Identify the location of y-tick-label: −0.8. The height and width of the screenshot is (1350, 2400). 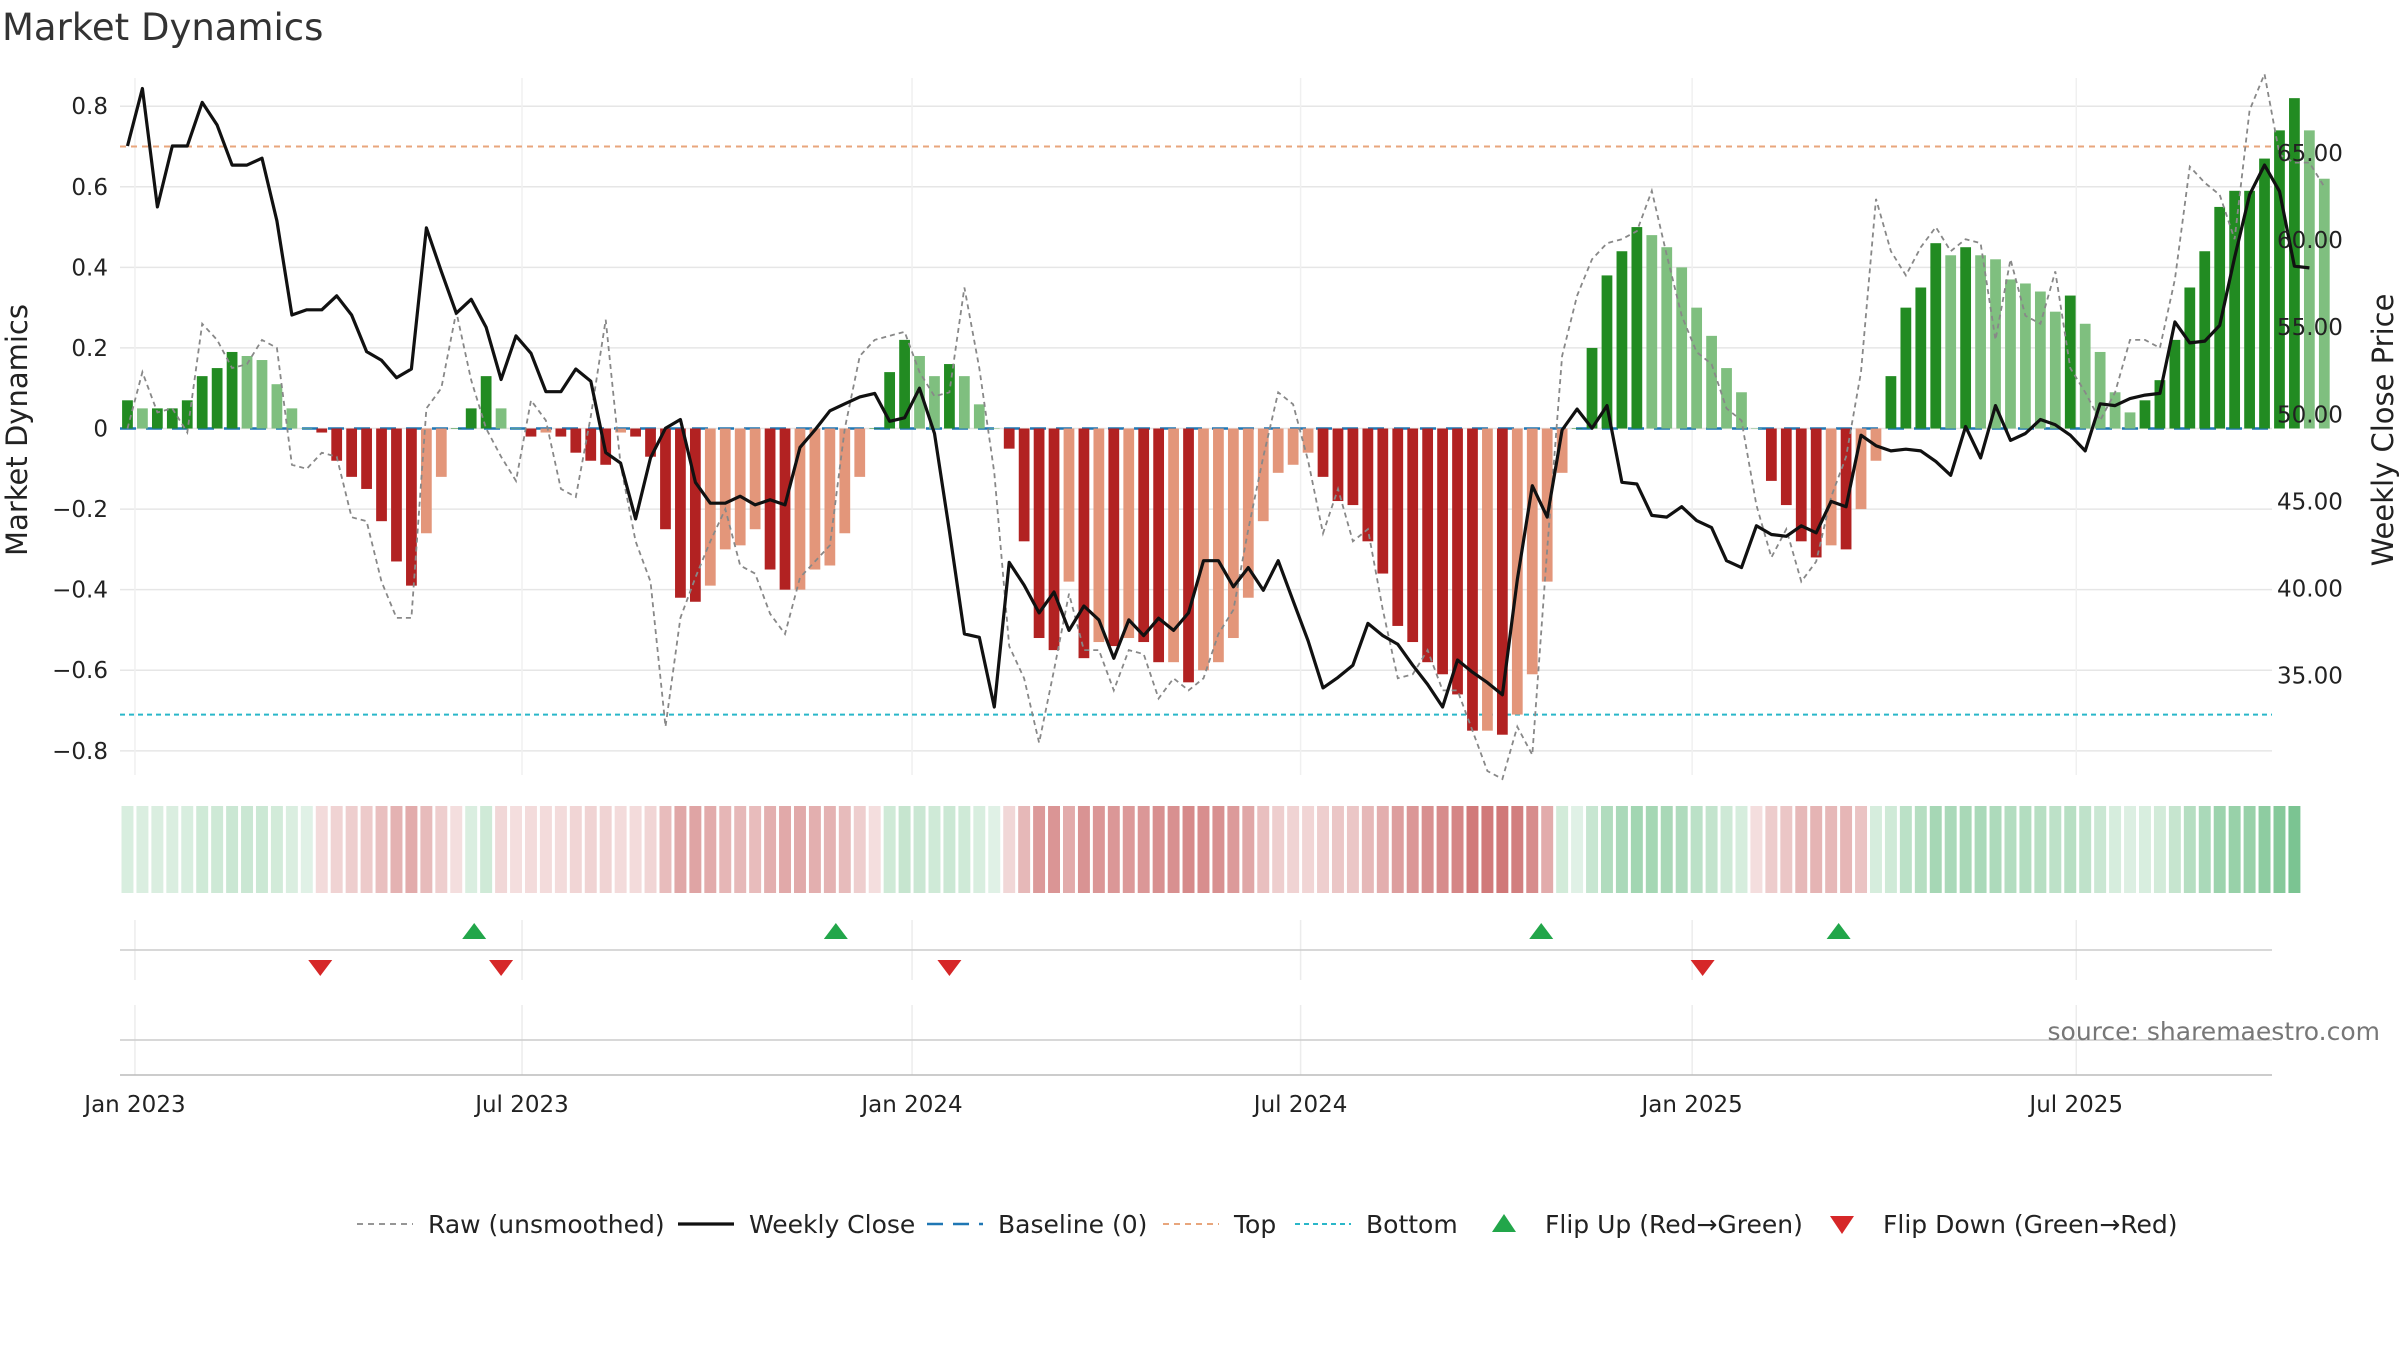
(80, 752).